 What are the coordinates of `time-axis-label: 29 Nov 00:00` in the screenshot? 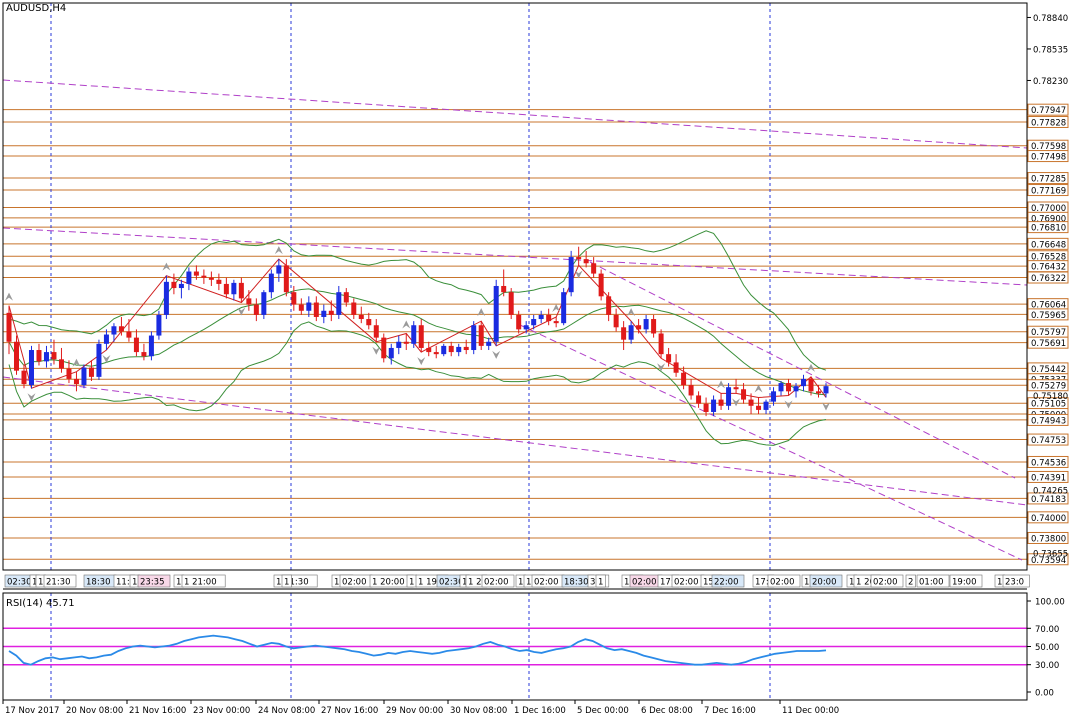 It's located at (414, 711).